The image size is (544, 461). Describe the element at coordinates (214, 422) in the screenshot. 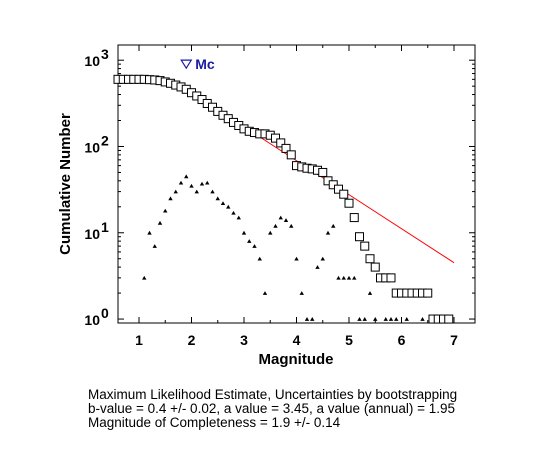

I see `caption-line: Magnitude of Completeness = 1.9 +/- 0.14` at that location.